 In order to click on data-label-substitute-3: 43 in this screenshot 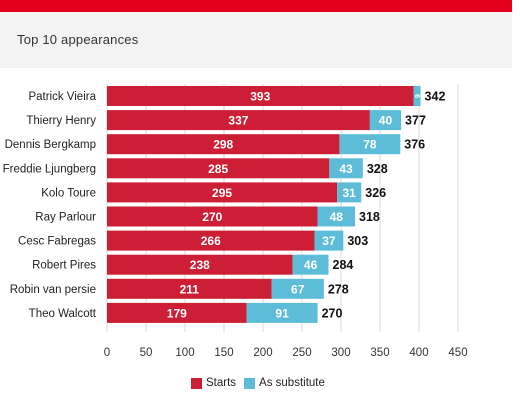, I will do `click(346, 169)`.